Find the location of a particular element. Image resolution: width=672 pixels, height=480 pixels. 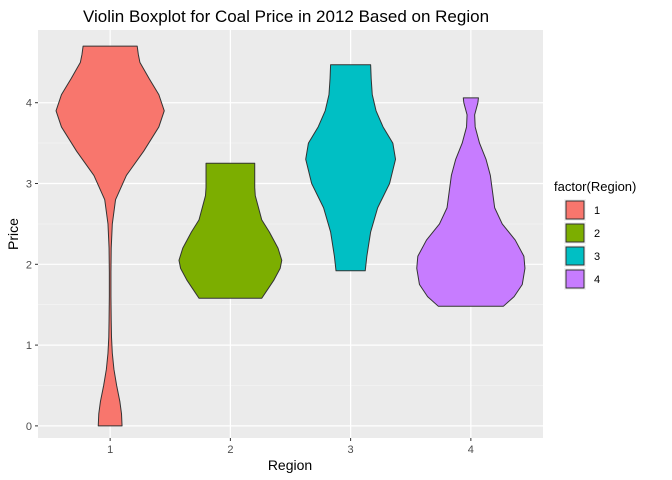

legend-label-2: 2 is located at coordinates (597, 234).